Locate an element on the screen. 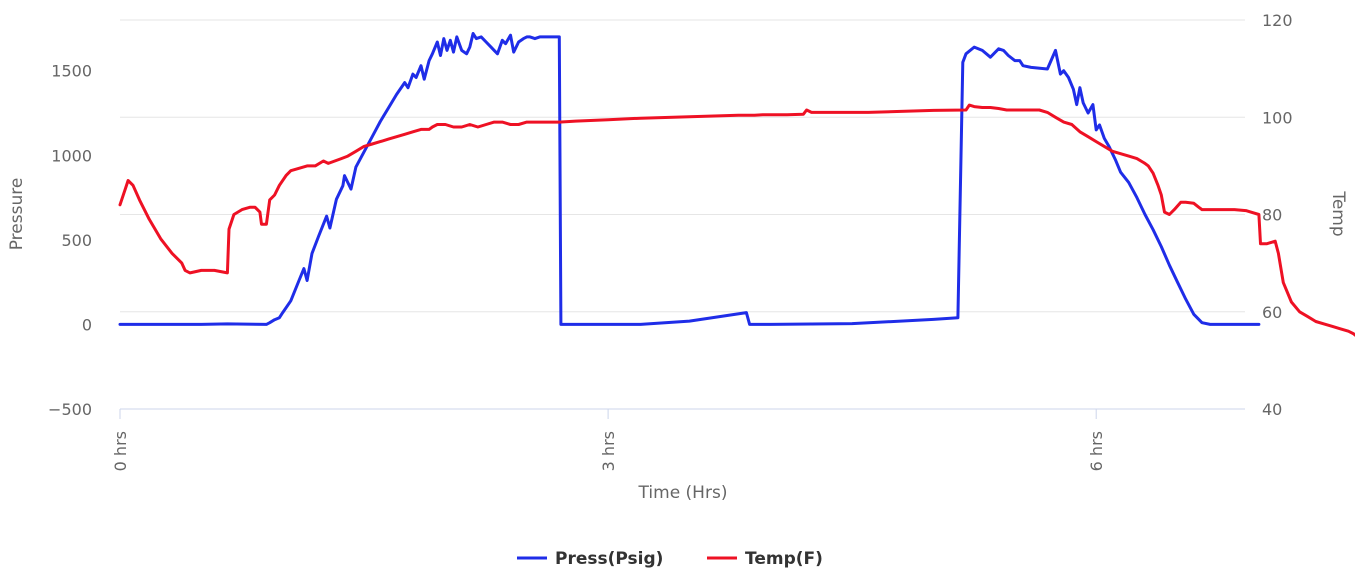 The height and width of the screenshot is (573, 1355). left-axis-title: Pressure is located at coordinates (17, 214).